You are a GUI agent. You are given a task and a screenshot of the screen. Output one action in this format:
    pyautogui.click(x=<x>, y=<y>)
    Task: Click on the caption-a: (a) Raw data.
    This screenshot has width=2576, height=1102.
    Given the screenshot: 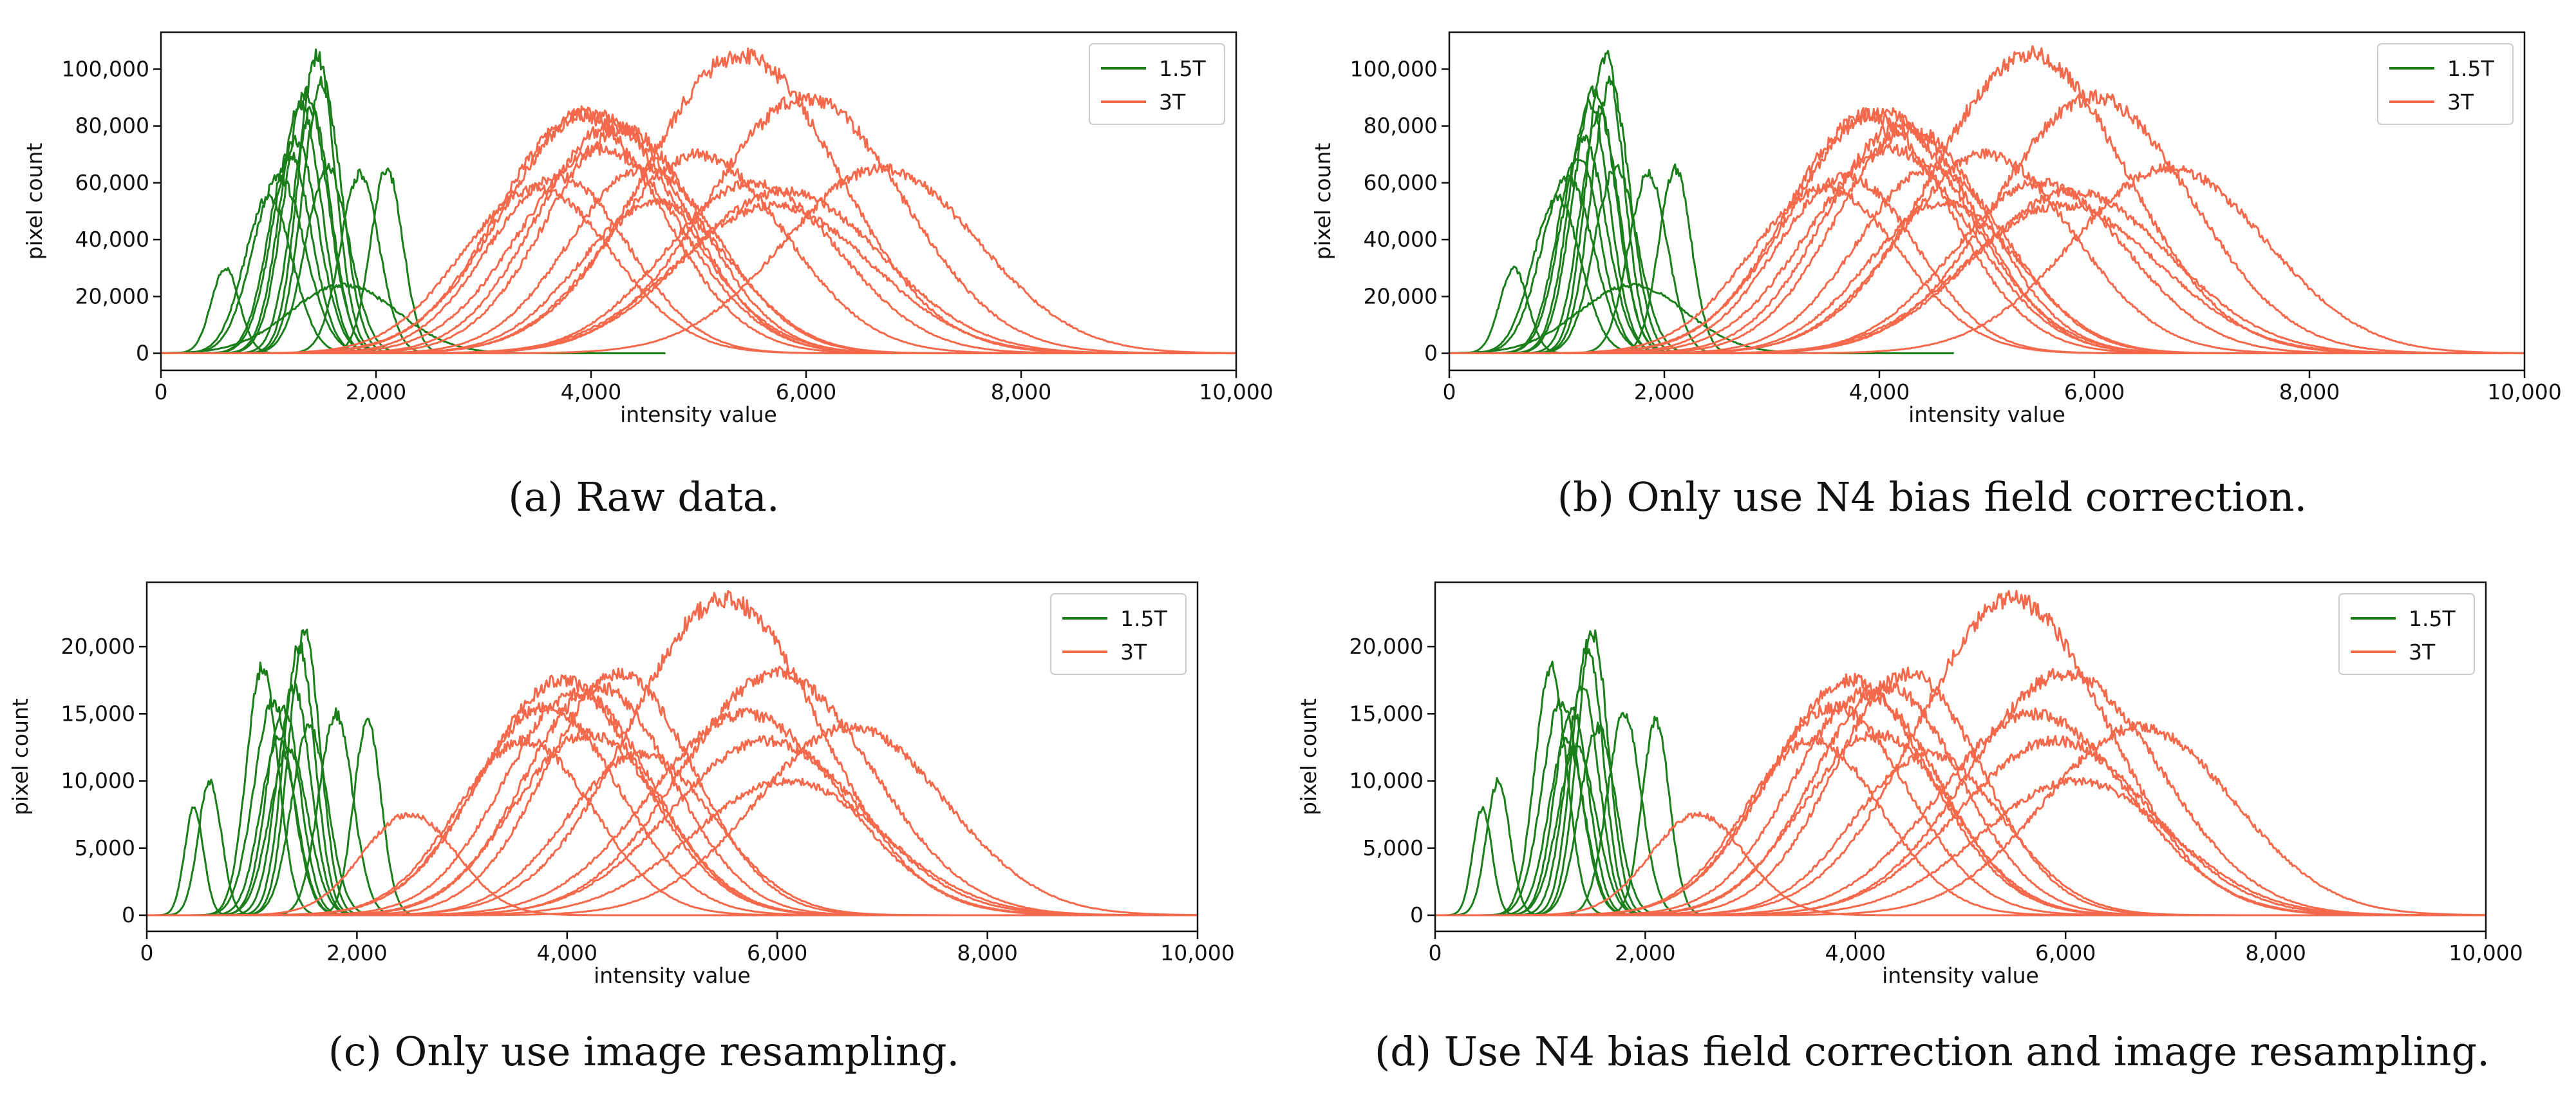 What is the action you would take?
    pyautogui.click(x=644, y=496)
    